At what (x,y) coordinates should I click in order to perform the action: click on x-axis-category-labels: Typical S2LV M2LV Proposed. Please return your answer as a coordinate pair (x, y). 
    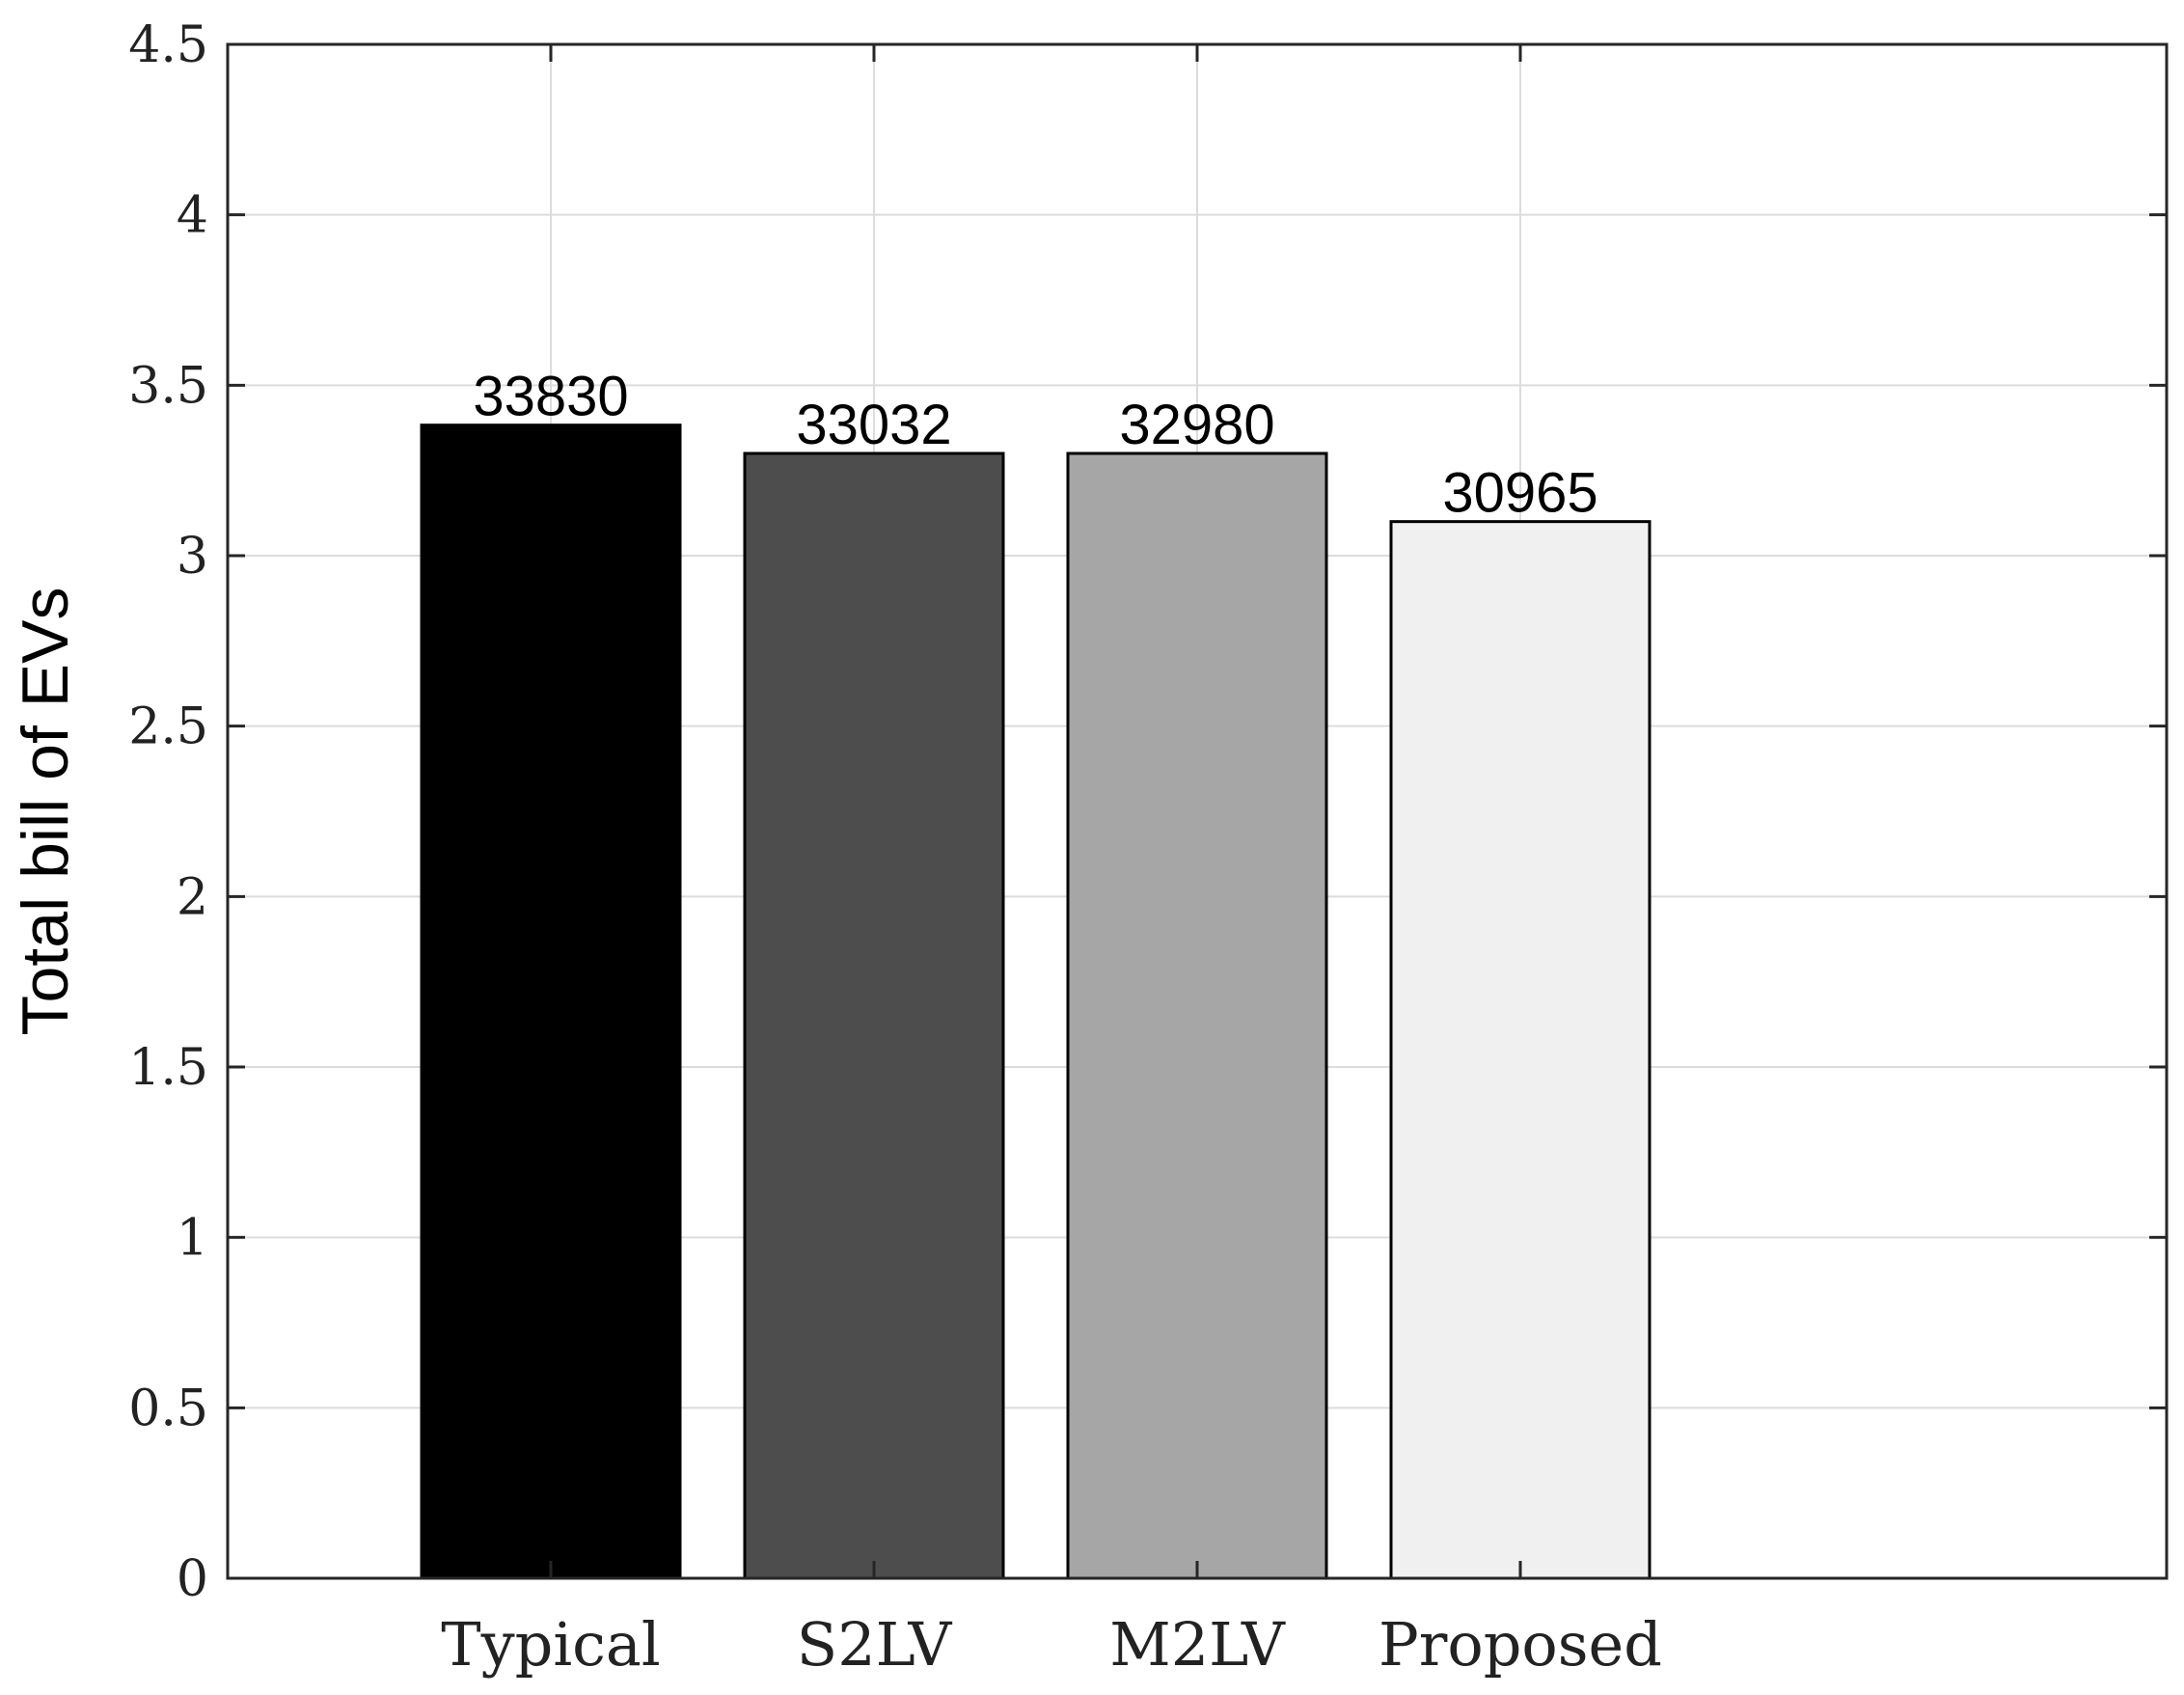
    Looking at the image, I should click on (1051, 1644).